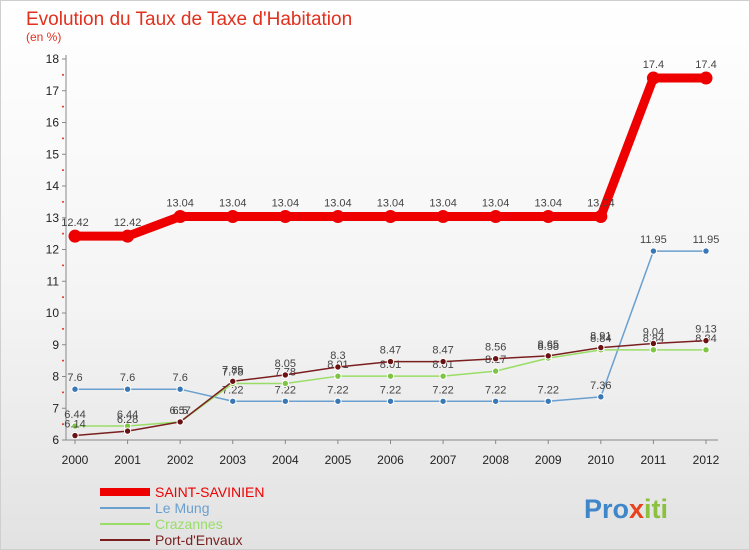 This screenshot has height=550, width=750. I want to click on x-tick-label: 2005, so click(338, 460).